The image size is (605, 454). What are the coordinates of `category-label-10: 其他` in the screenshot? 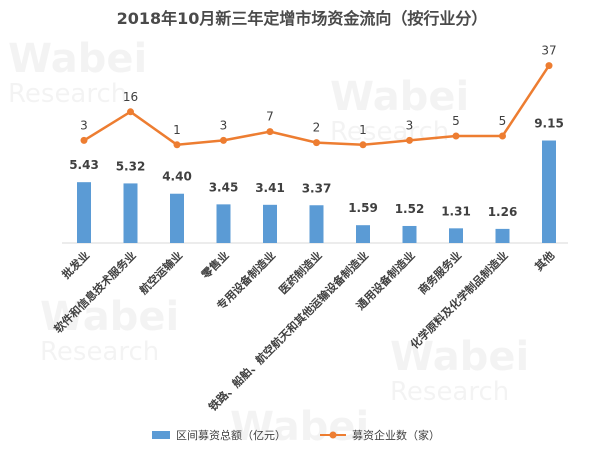 It's located at (544, 260).